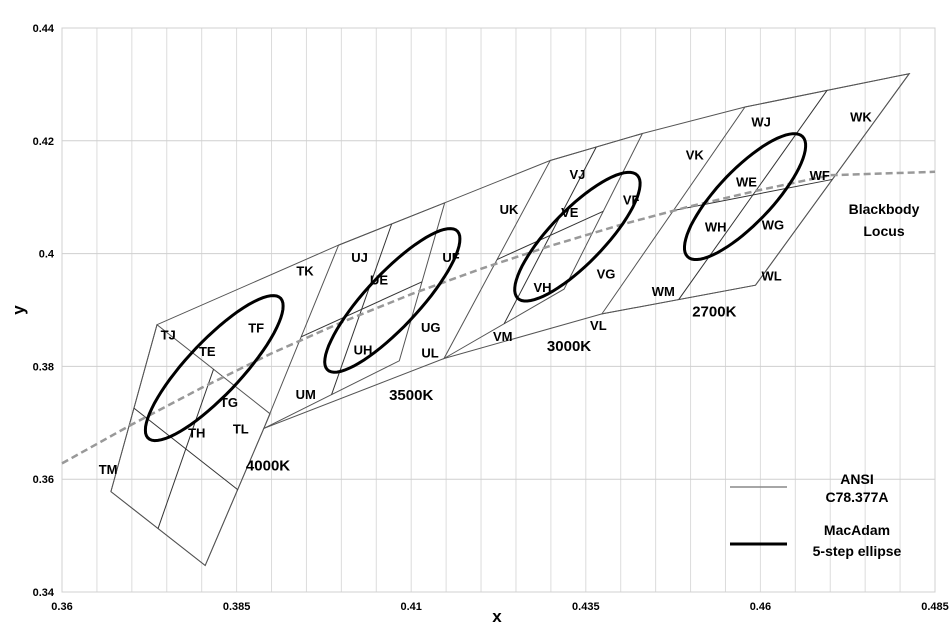  What do you see at coordinates (411, 395) in the screenshot?
I see `cct-label: 3500K` at bounding box center [411, 395].